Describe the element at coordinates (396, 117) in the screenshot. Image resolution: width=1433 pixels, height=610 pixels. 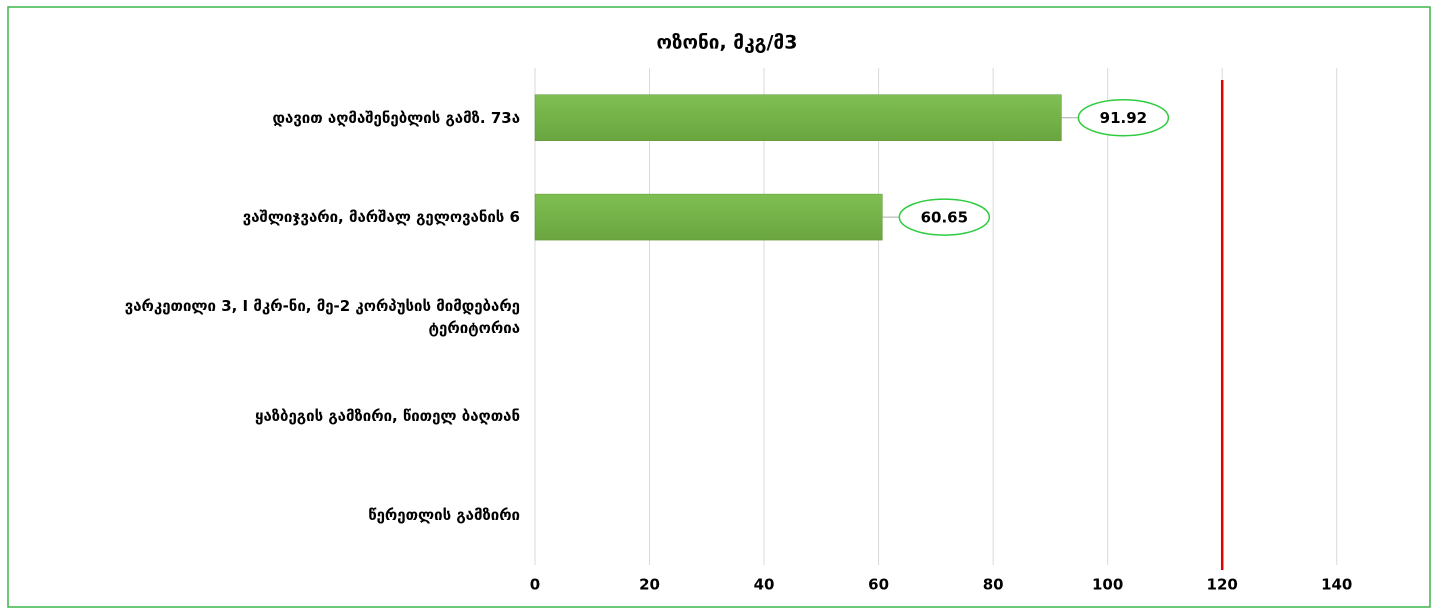
I see `y-tick-label: დავით აღმაშენებლის გამზ. 73ა` at that location.